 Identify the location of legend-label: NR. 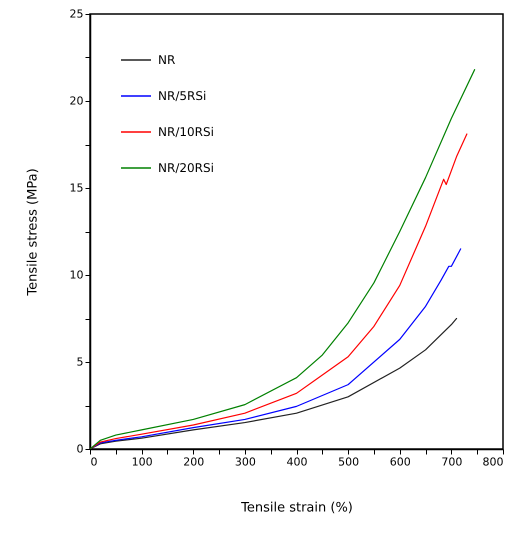
(167, 60).